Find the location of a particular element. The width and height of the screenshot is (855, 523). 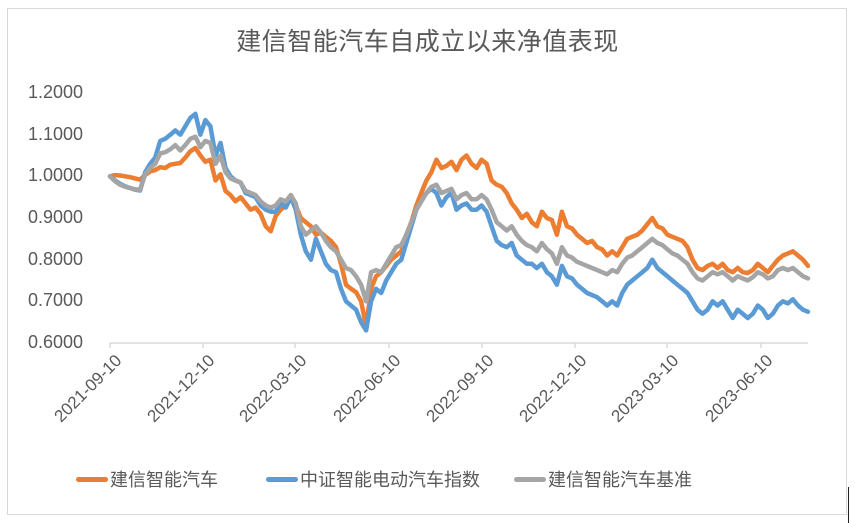

y-tick-label: 1.2000 is located at coordinates (56, 92).